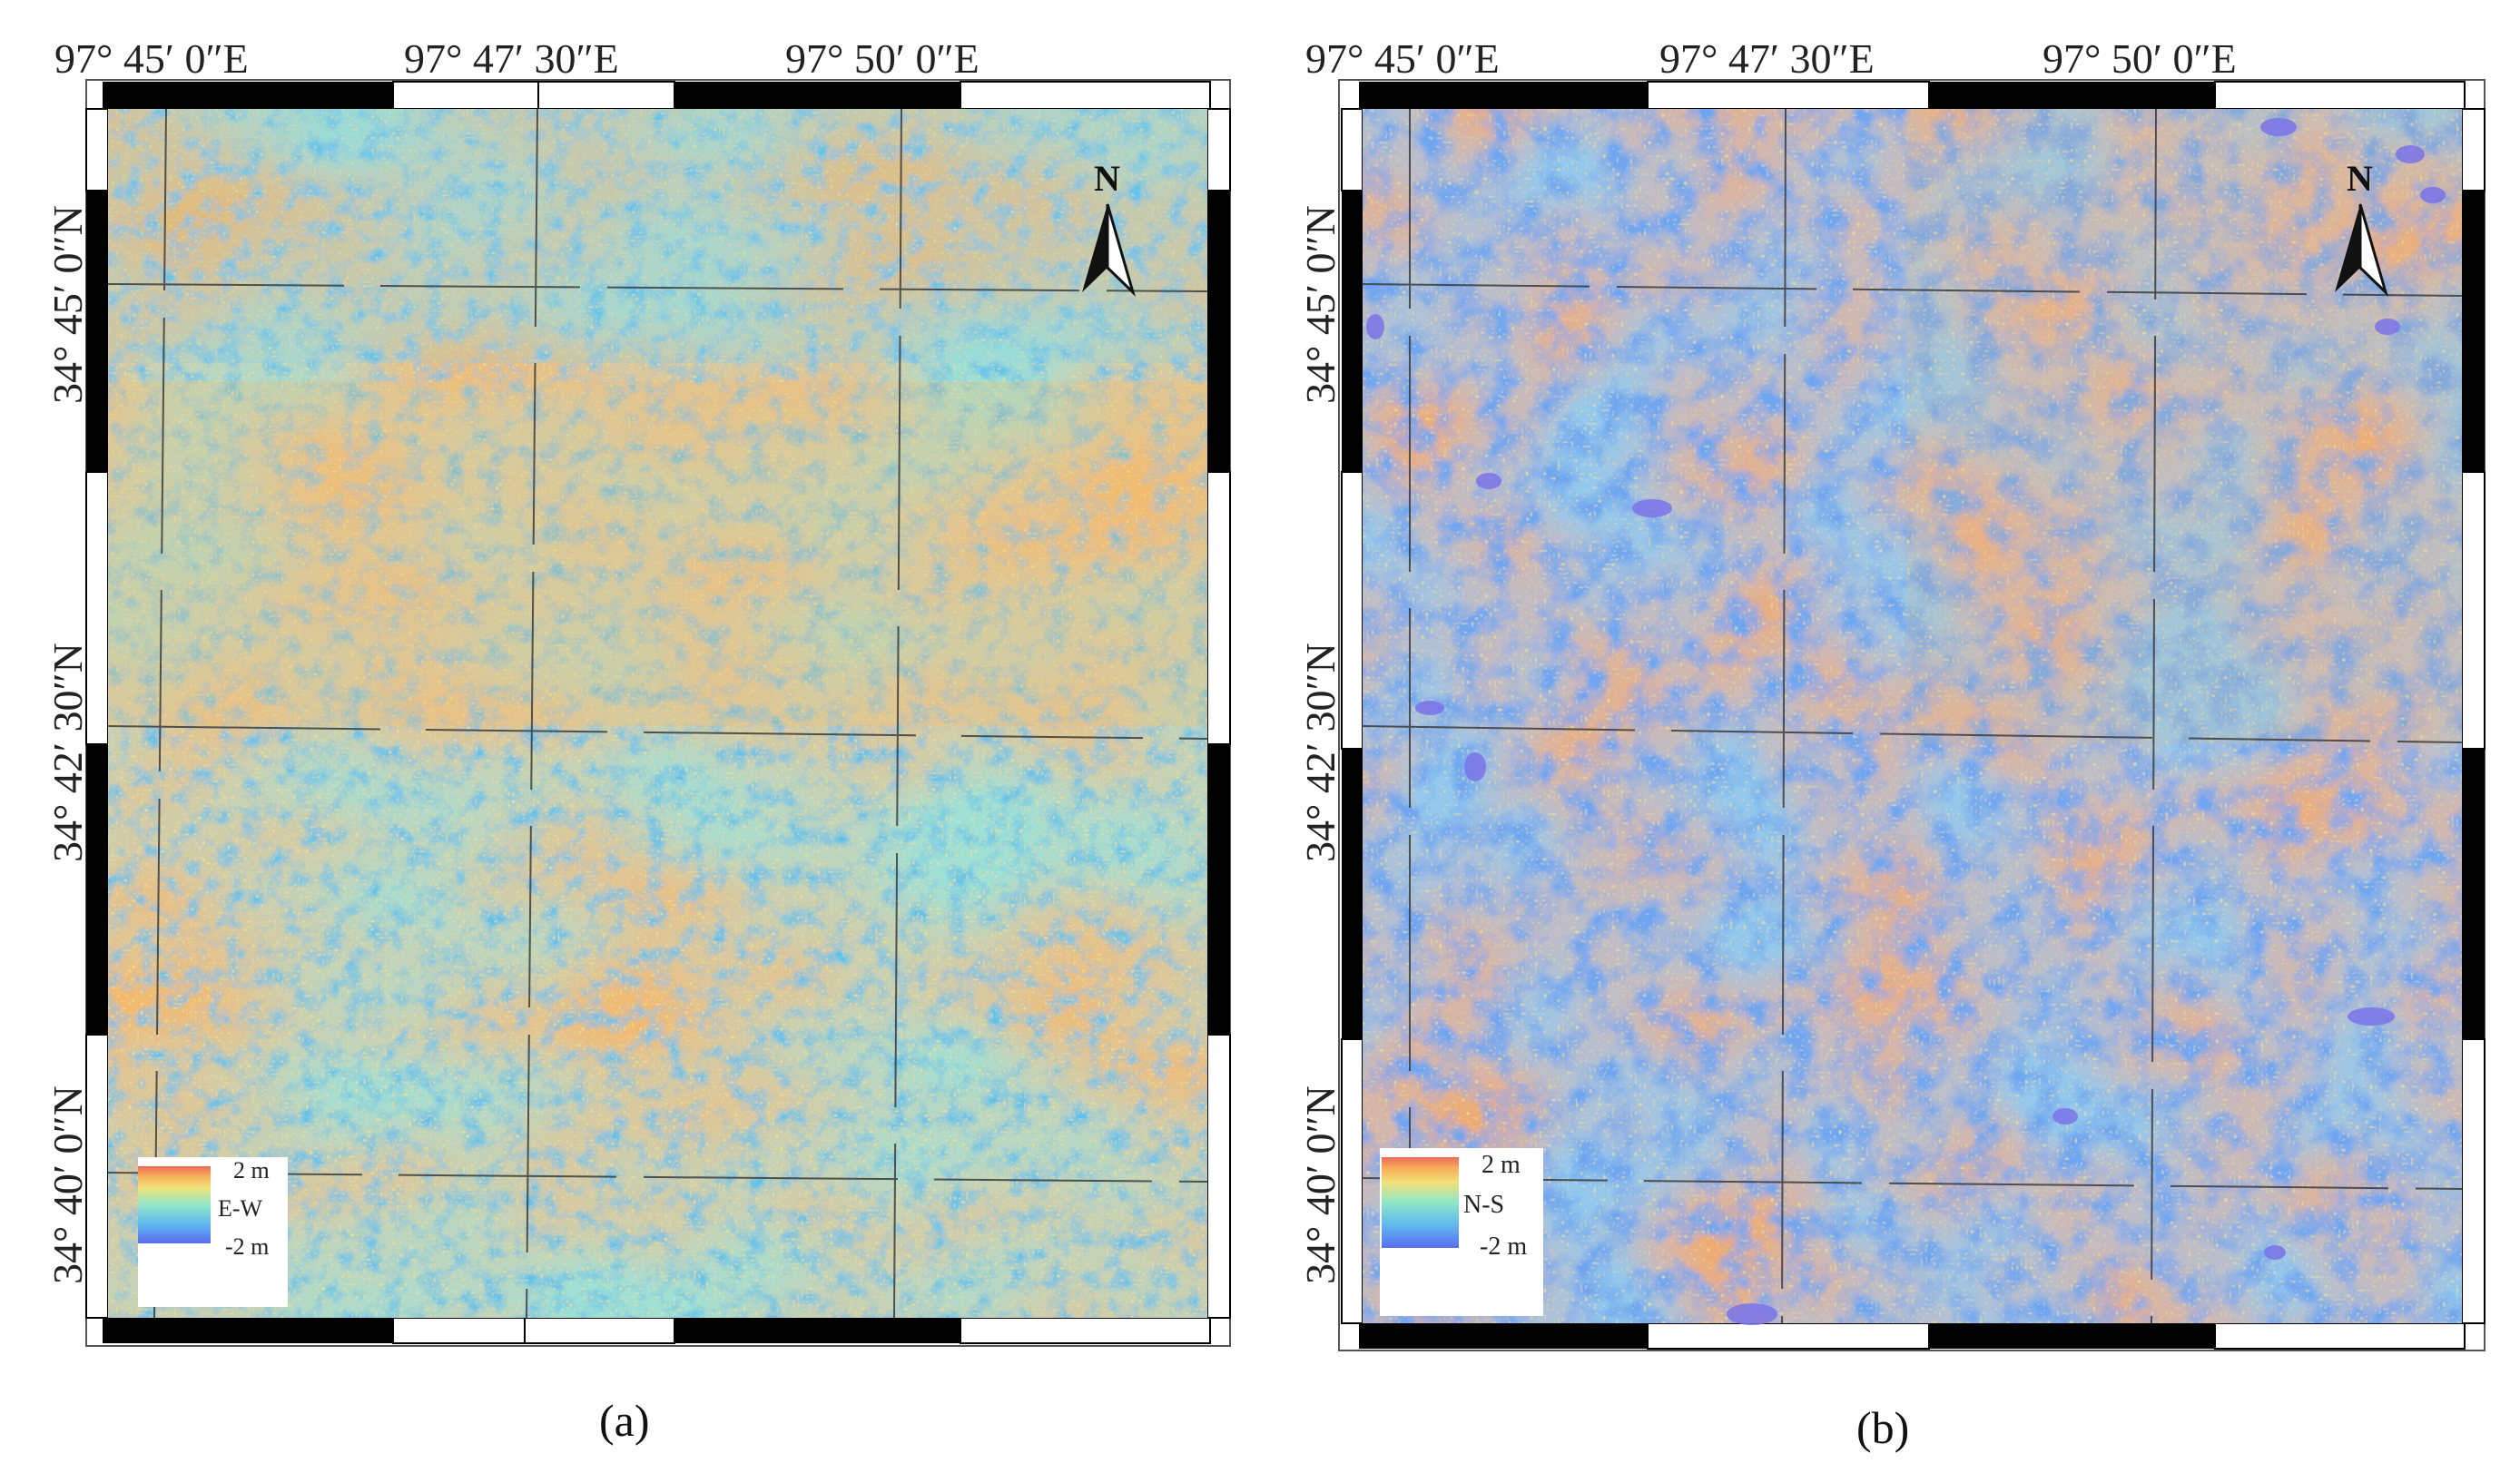 Image resolution: width=2520 pixels, height=1483 pixels. Describe the element at coordinates (1109, 227) in the screenshot. I see `north-arrow-a: N` at that location.